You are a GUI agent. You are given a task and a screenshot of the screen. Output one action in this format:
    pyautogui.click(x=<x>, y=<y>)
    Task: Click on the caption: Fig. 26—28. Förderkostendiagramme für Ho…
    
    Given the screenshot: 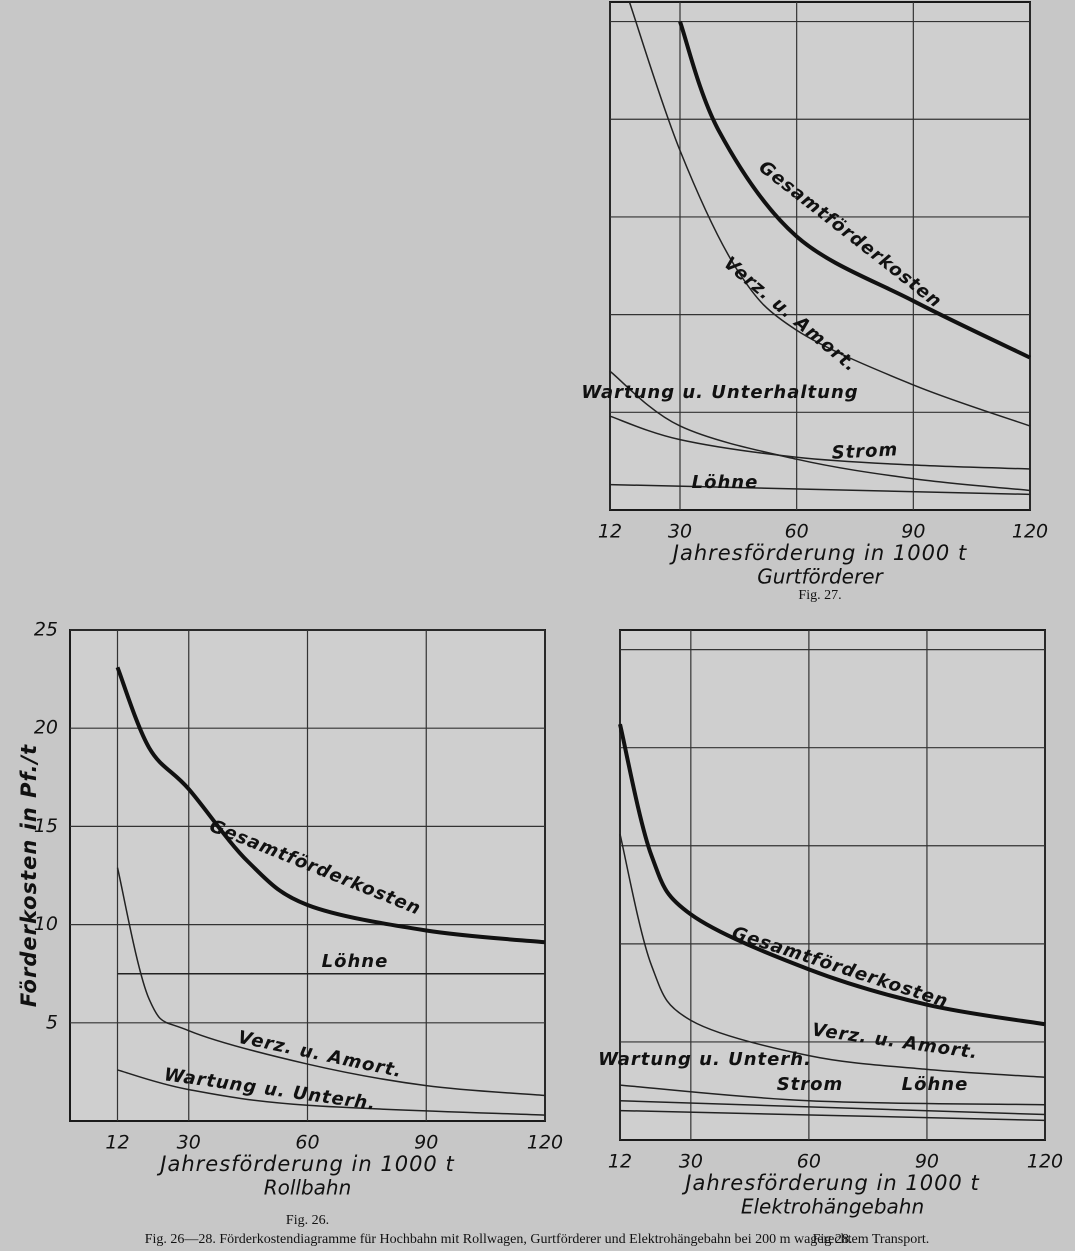 What is the action you would take?
    pyautogui.click(x=537, y=1239)
    